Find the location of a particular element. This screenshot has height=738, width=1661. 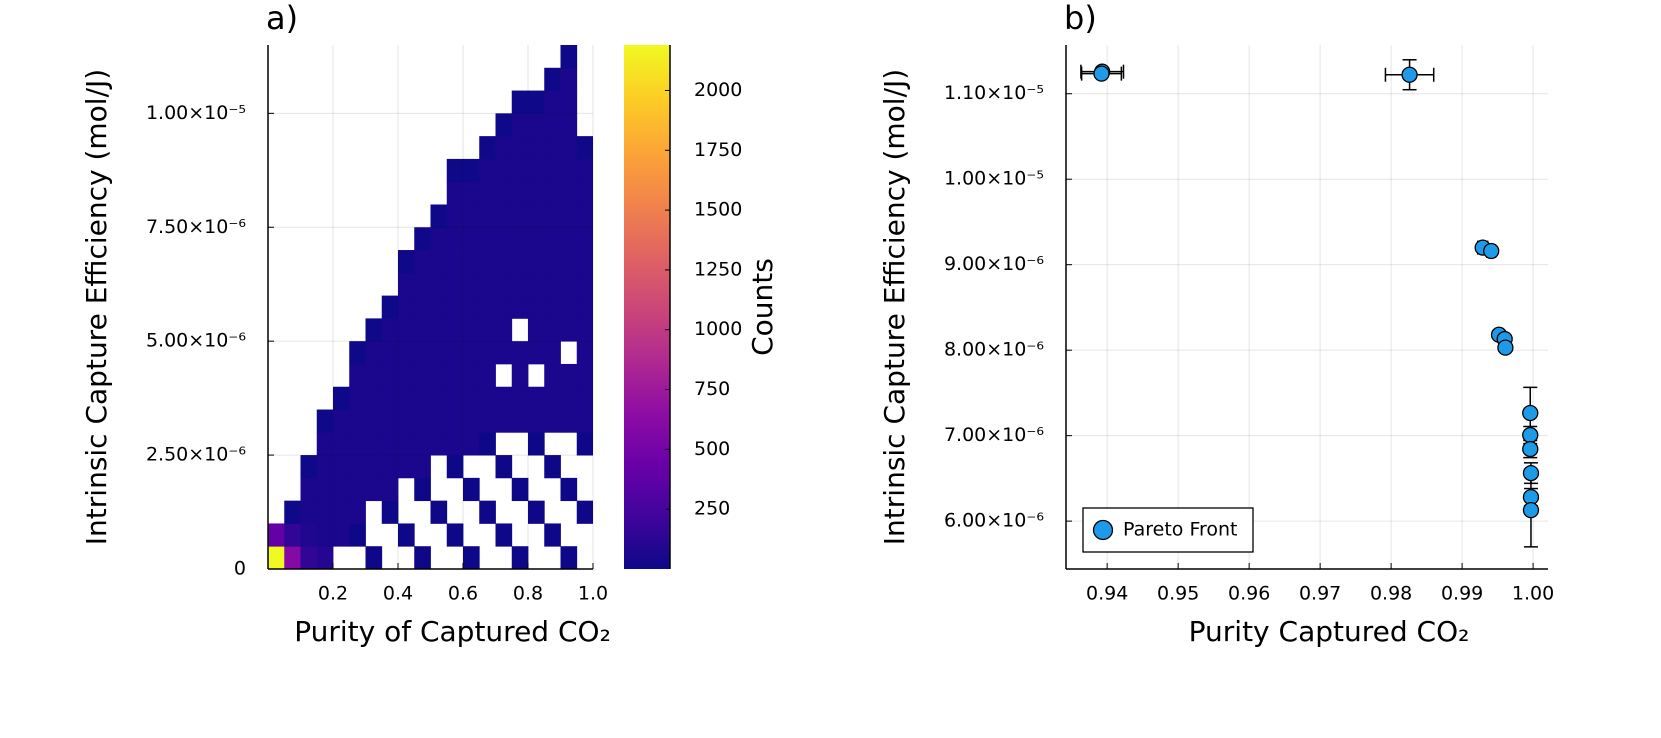

x-tick-label: 0.4 is located at coordinates (398, 594).